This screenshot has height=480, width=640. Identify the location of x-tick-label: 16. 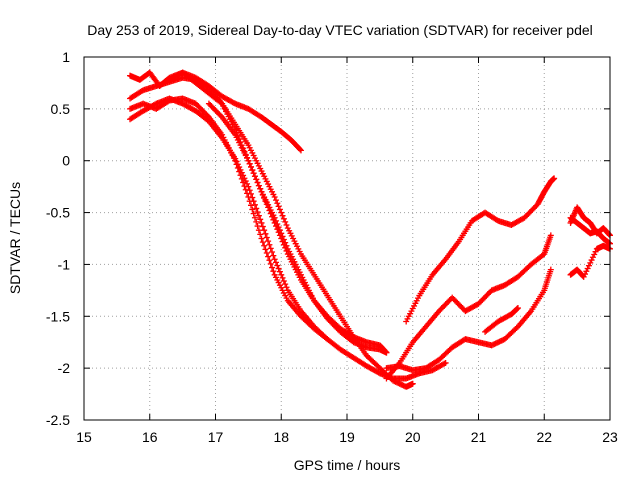
(150, 437).